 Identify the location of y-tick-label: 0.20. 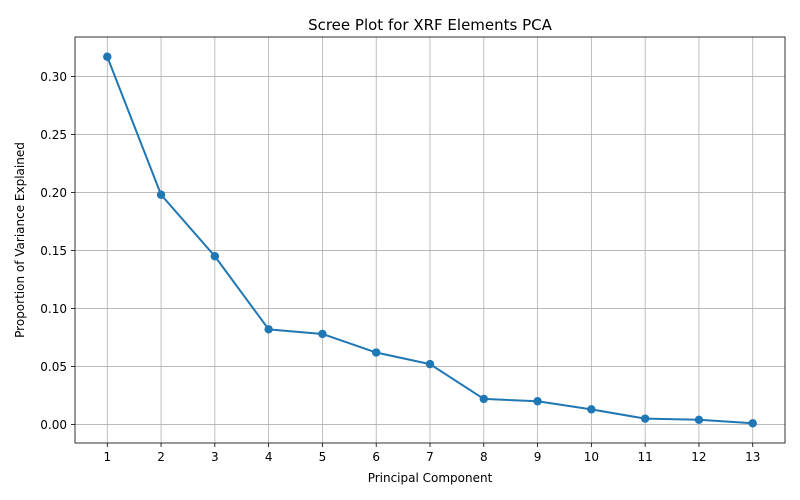
(53, 193).